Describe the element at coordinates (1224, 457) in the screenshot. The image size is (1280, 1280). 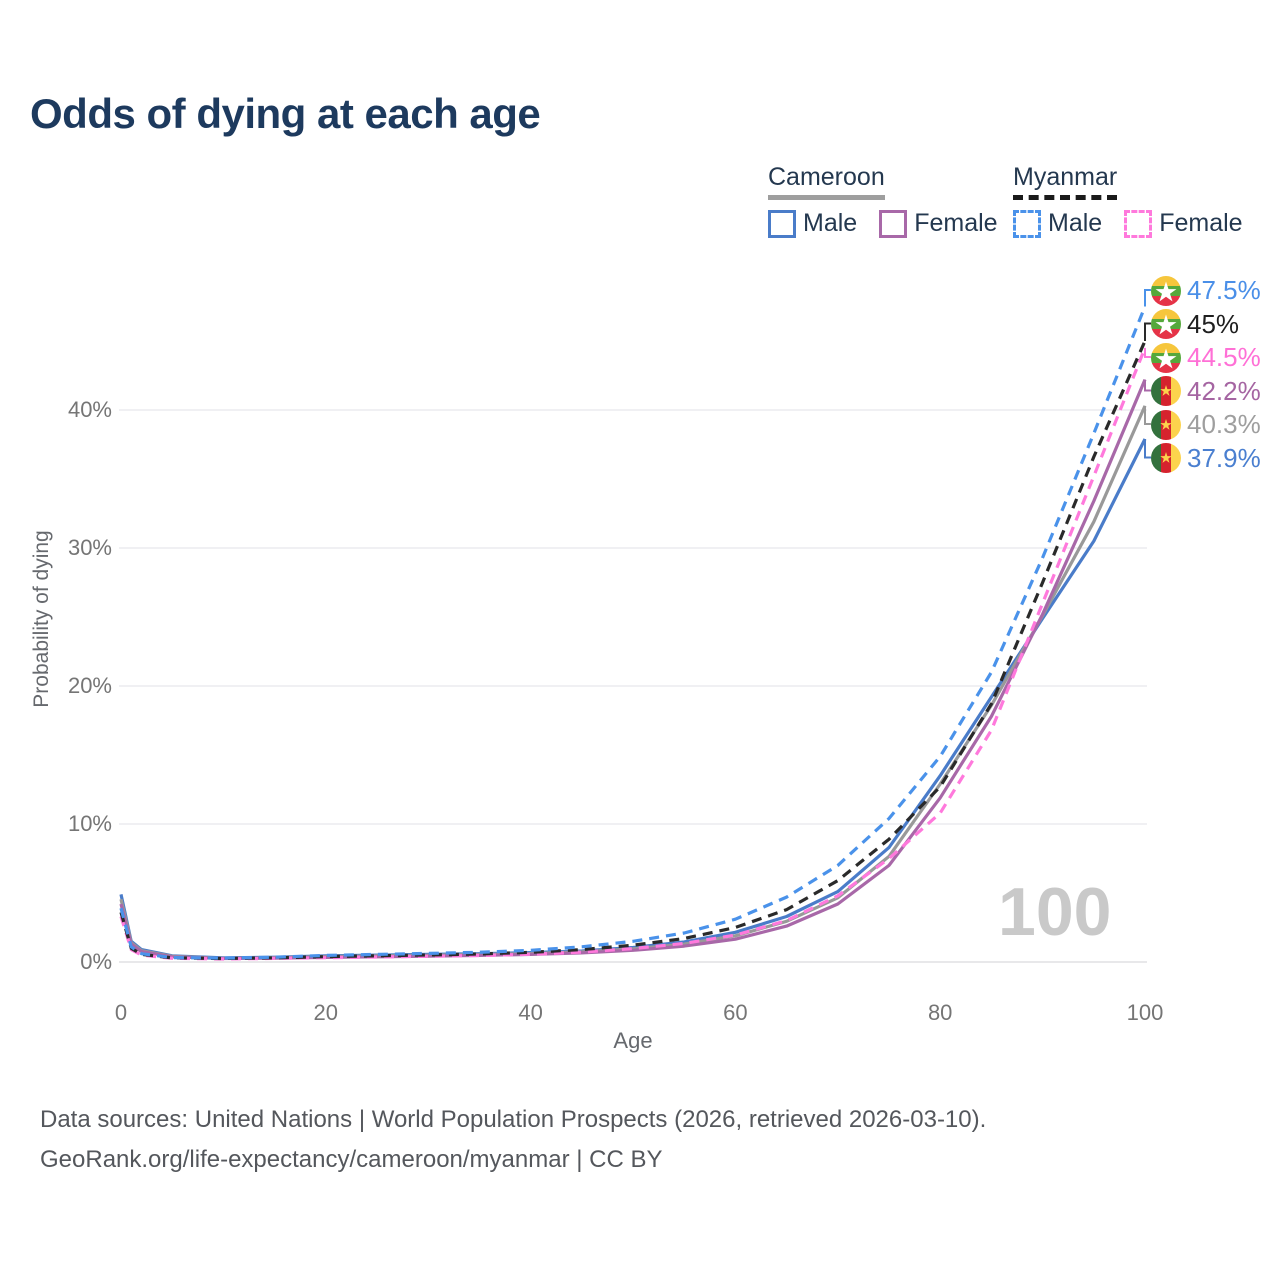
I see `end-label-value: 37.9%` at that location.